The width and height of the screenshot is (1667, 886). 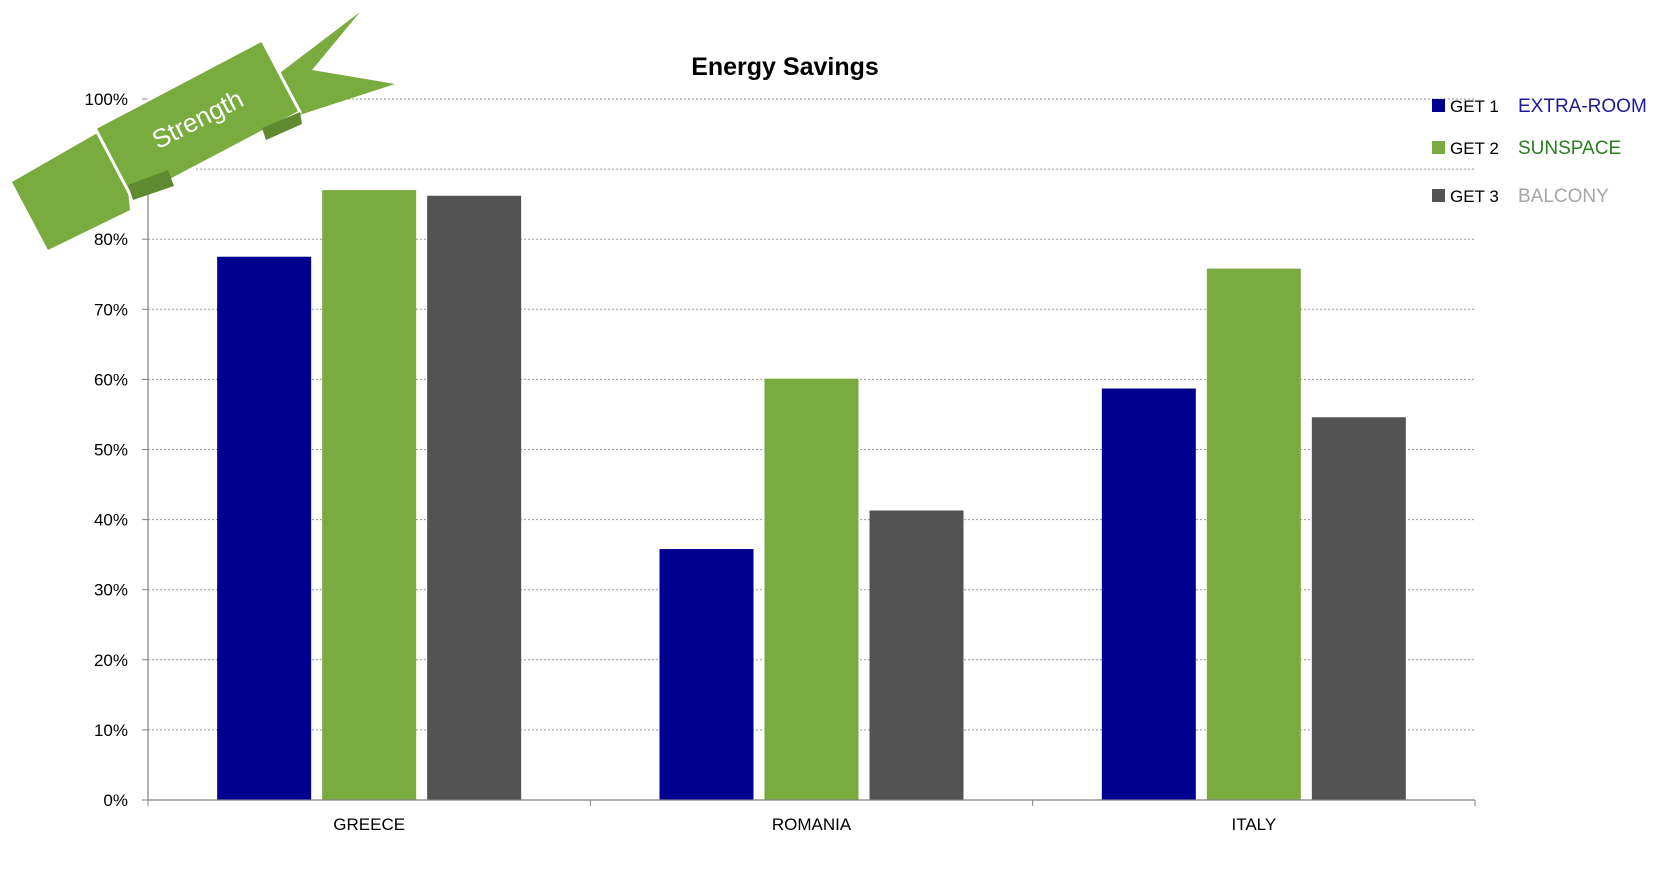 What do you see at coordinates (111, 450) in the screenshot?
I see `y-tick-label: 50%` at bounding box center [111, 450].